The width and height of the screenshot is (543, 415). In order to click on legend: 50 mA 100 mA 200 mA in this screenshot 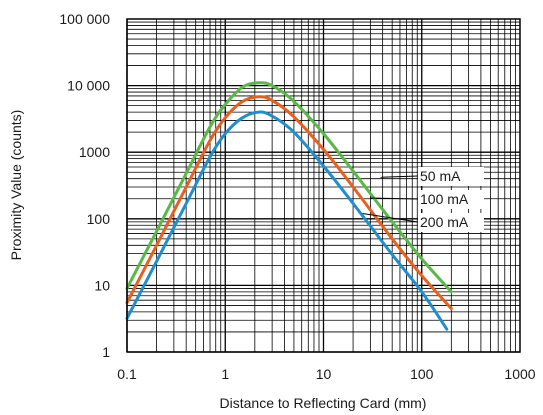, I will do `click(423, 199)`.